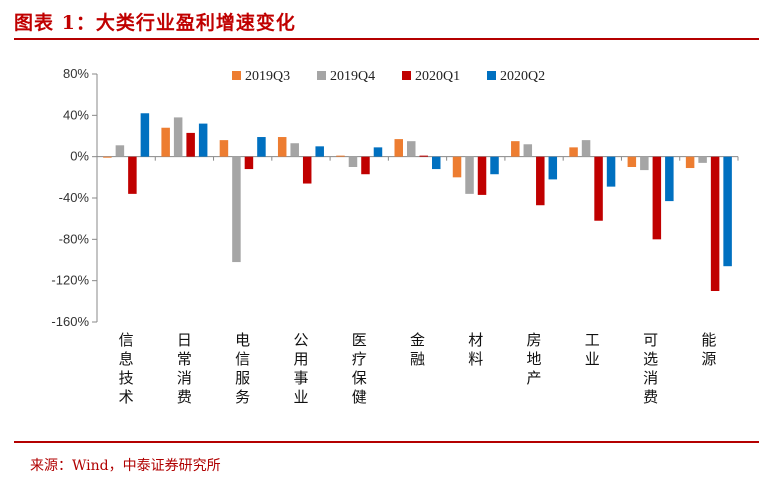  What do you see at coordinates (586, 148) in the screenshot?
I see `bar-2019Q4-工业` at bounding box center [586, 148].